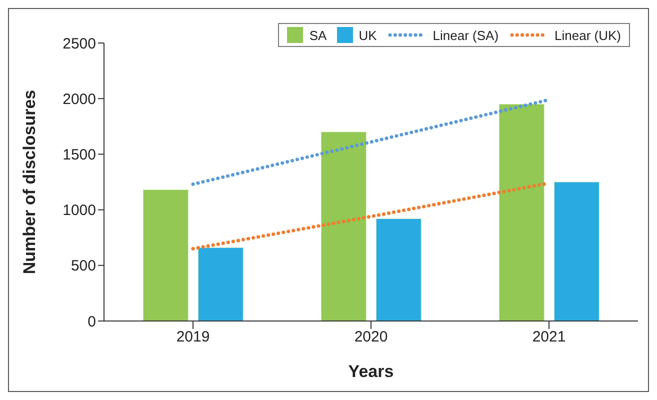 This screenshot has width=657, height=400. Describe the element at coordinates (83, 266) in the screenshot. I see `y-tick-label: 500` at that location.